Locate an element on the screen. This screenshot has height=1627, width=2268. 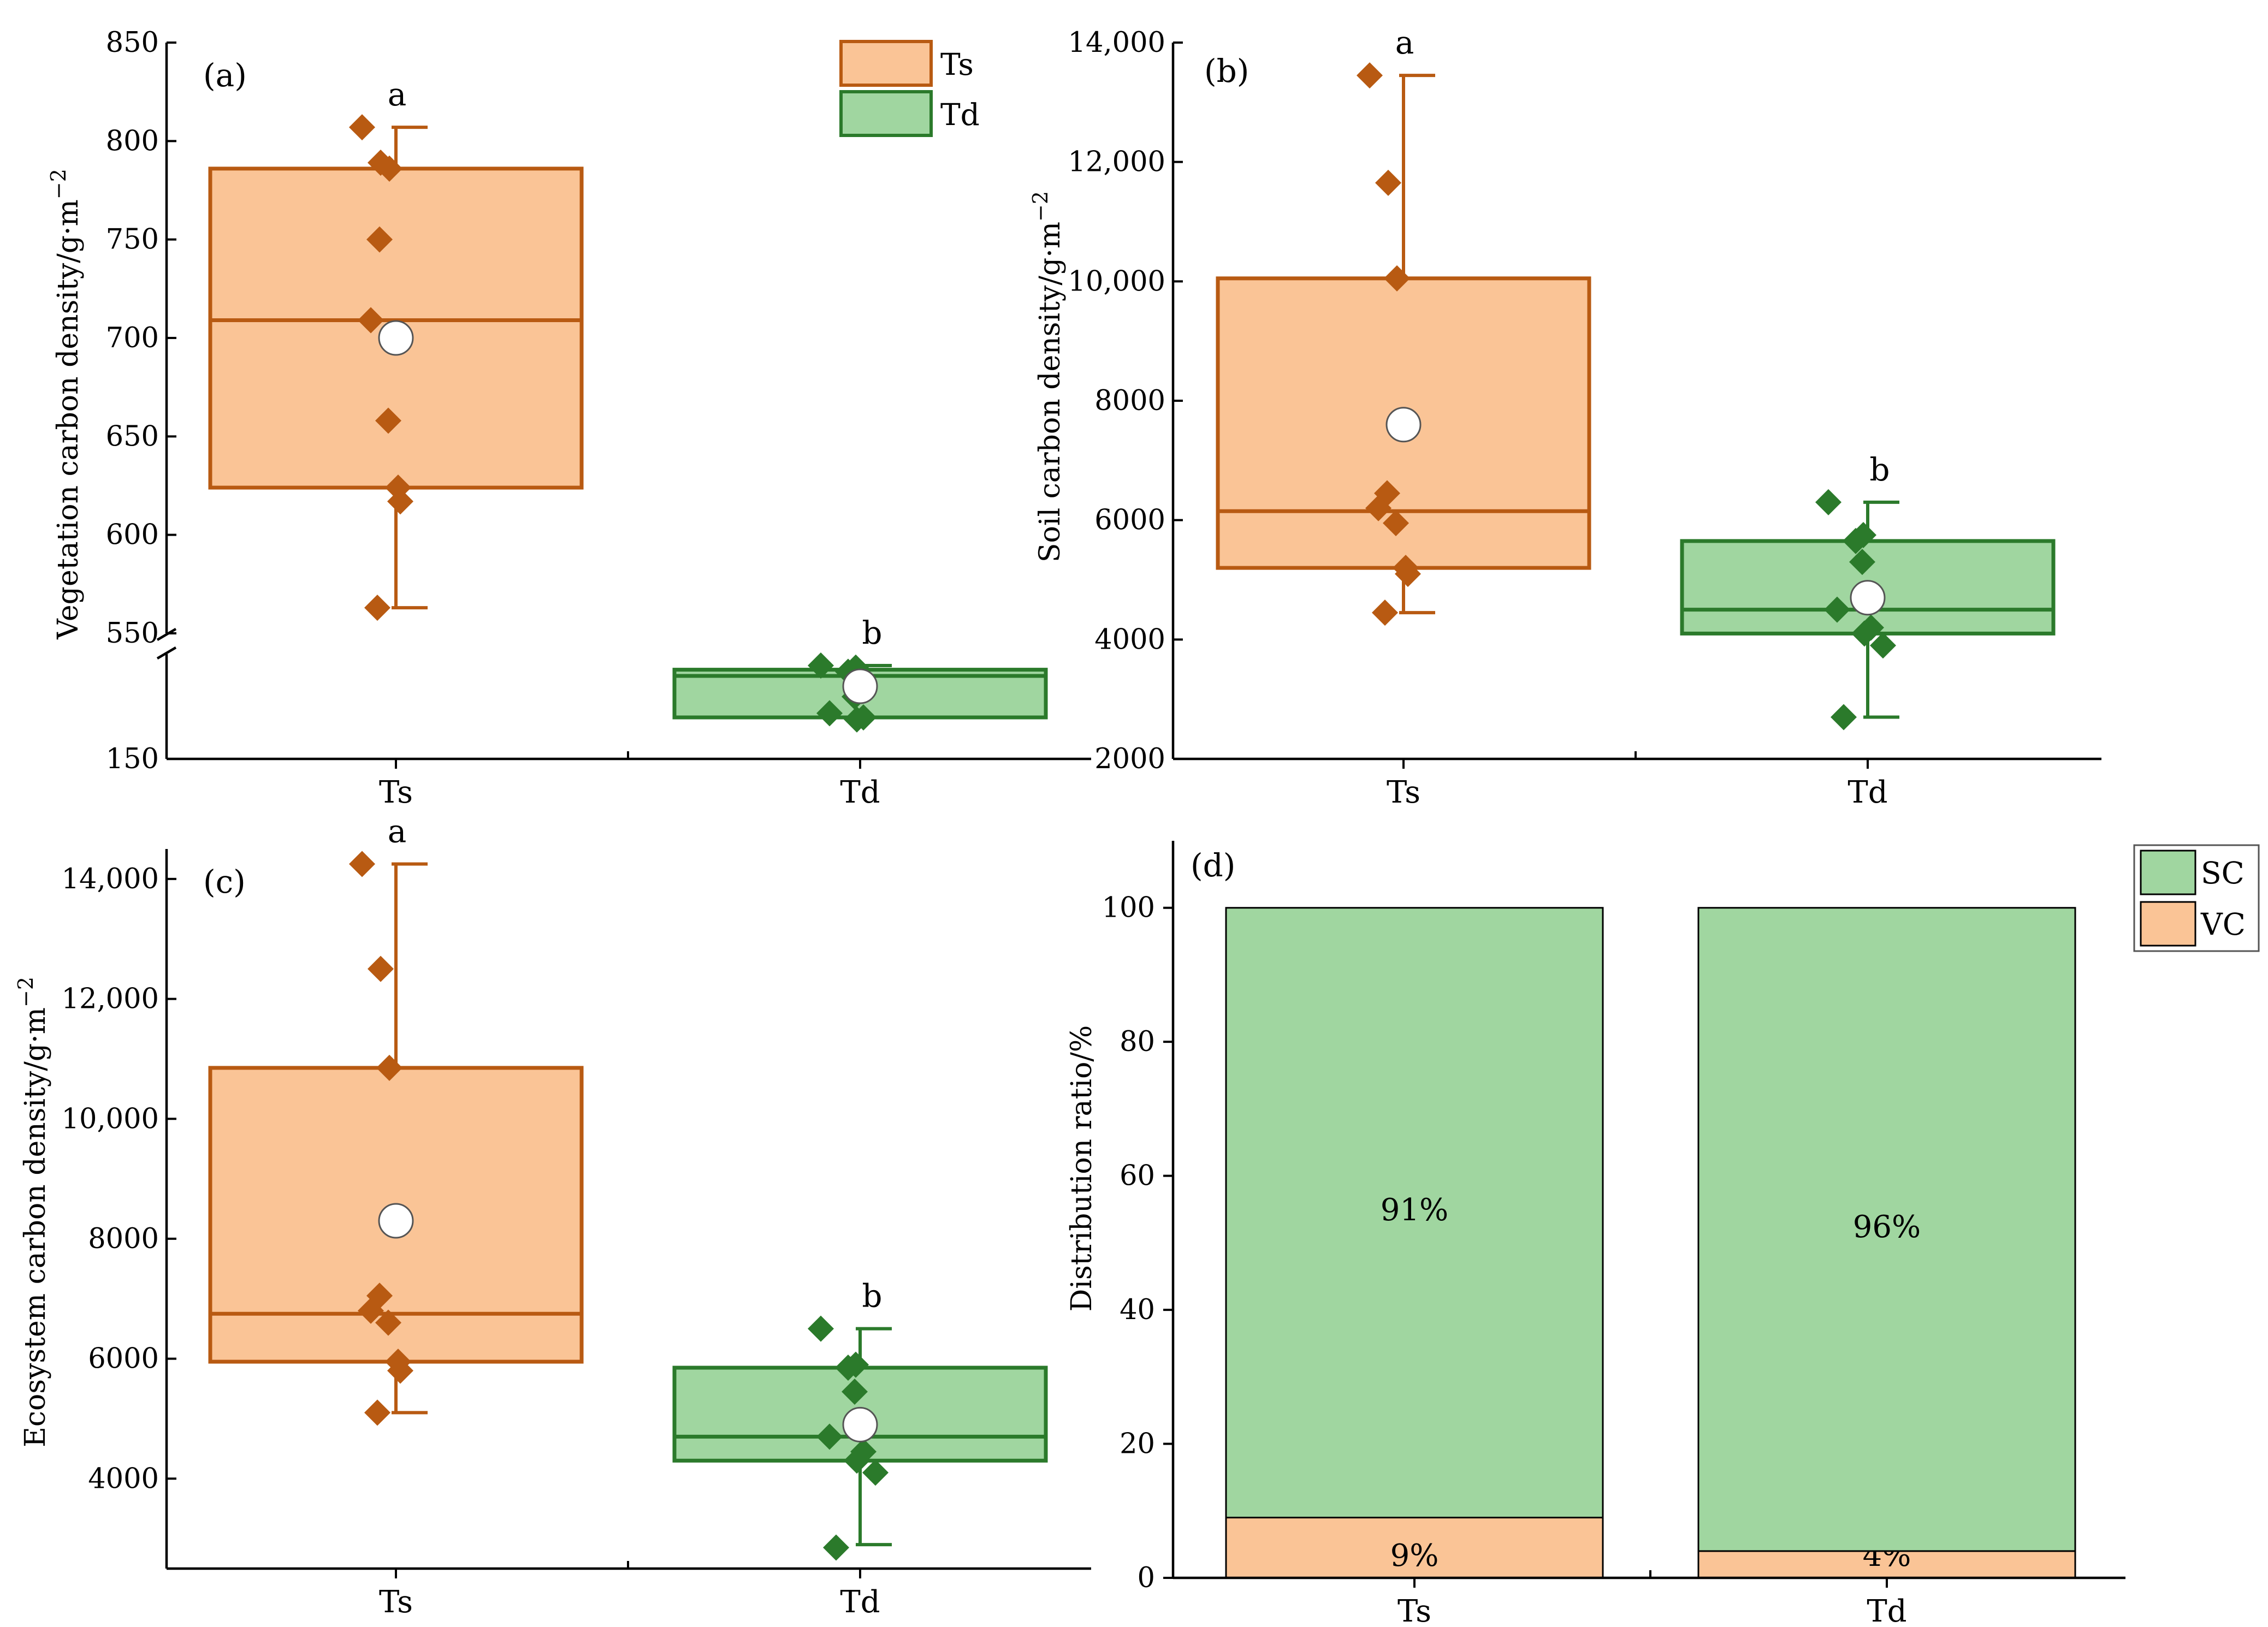
pd-bar-label-ts-sc: 91% is located at coordinates (1415, 1210).